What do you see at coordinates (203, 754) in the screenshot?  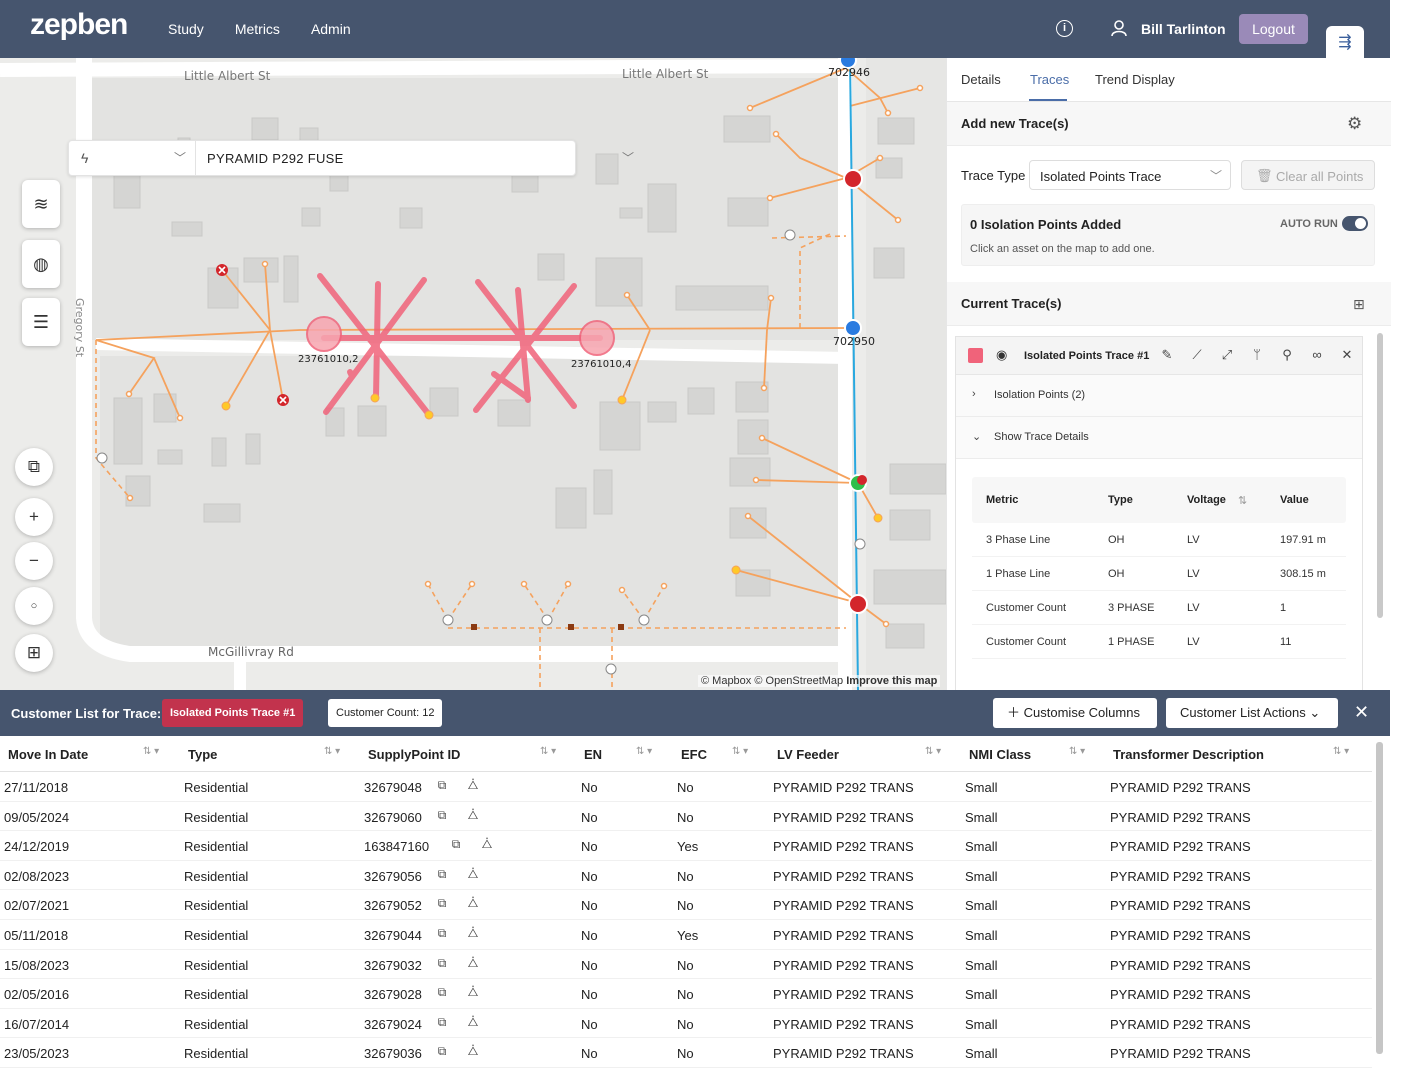 I see `col-type: Type` at bounding box center [203, 754].